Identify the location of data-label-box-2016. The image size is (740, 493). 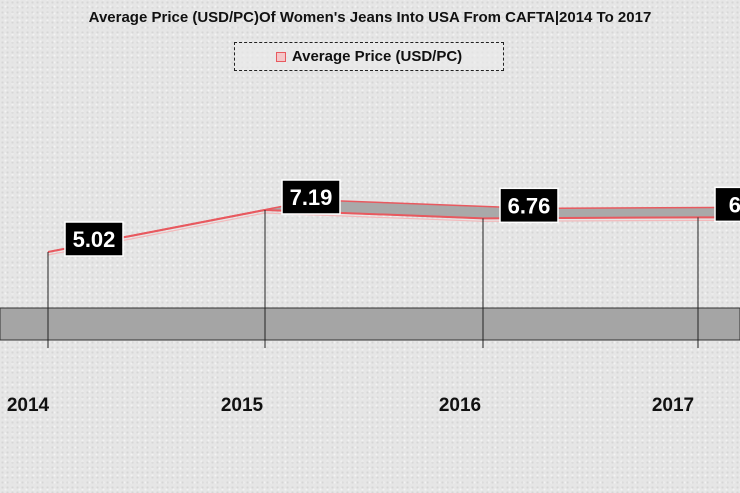
(529, 205).